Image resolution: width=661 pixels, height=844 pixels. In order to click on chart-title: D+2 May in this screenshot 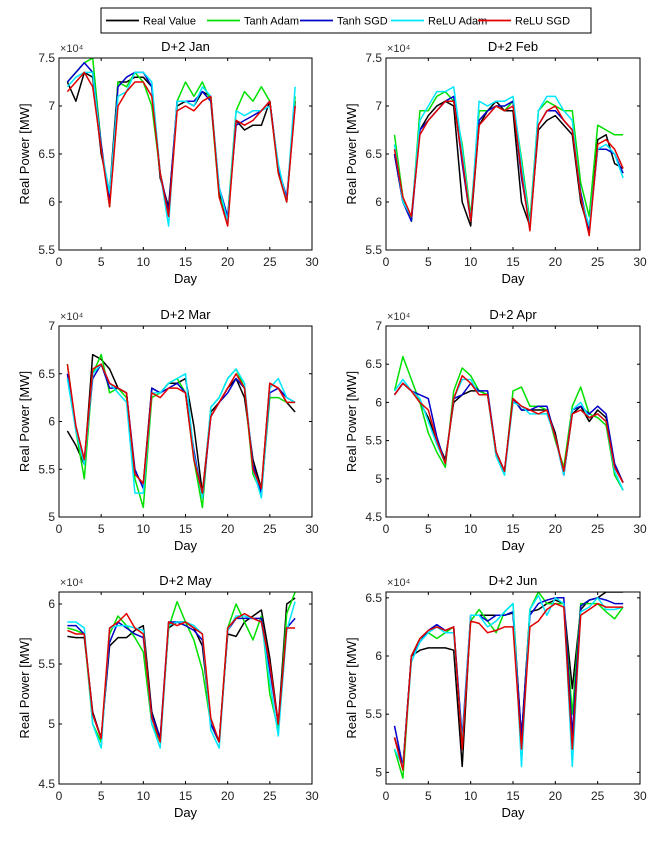, I will do `click(185, 580)`.